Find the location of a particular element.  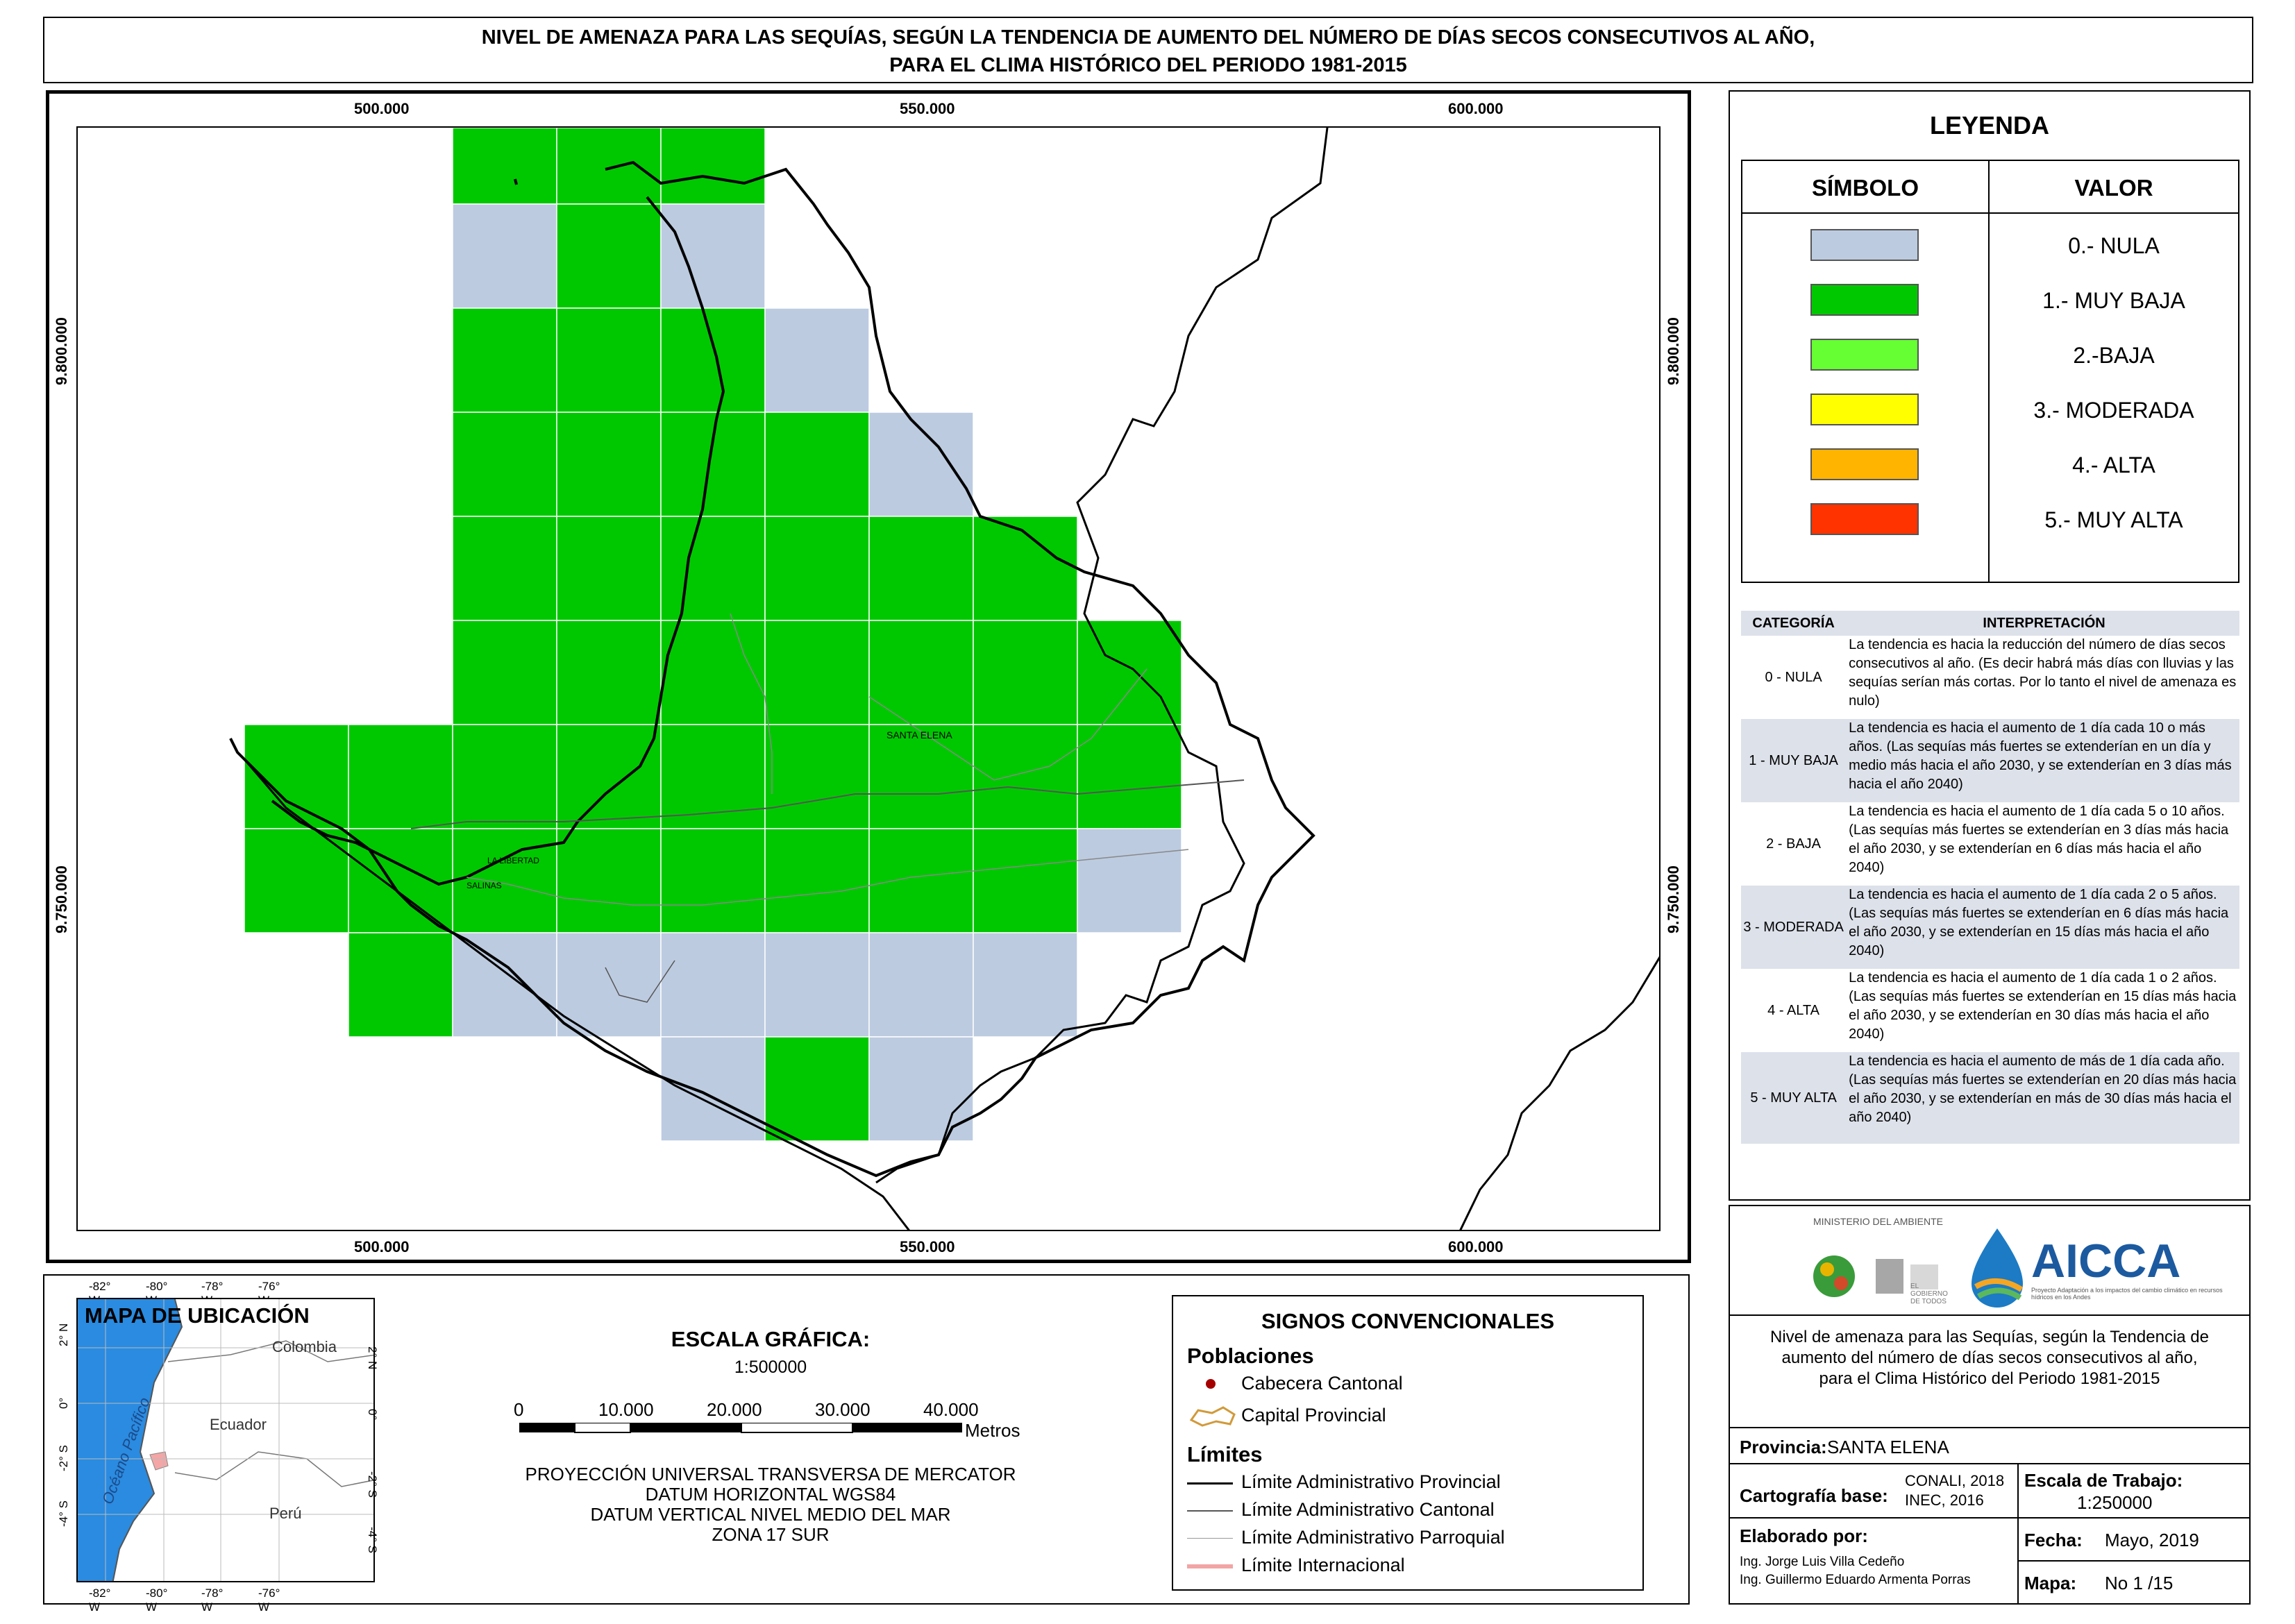

scale-unit: Metros is located at coordinates (992, 1430).